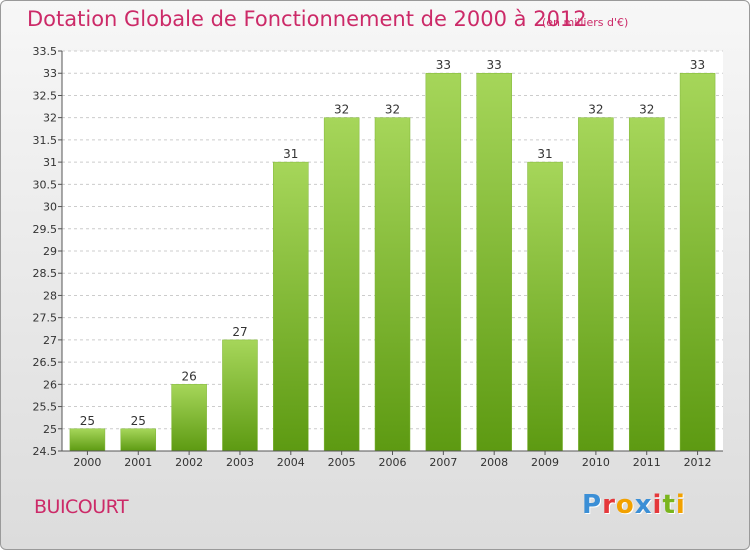 This screenshot has width=750, height=550. I want to click on y-tick-label: 31.5, so click(45, 140).